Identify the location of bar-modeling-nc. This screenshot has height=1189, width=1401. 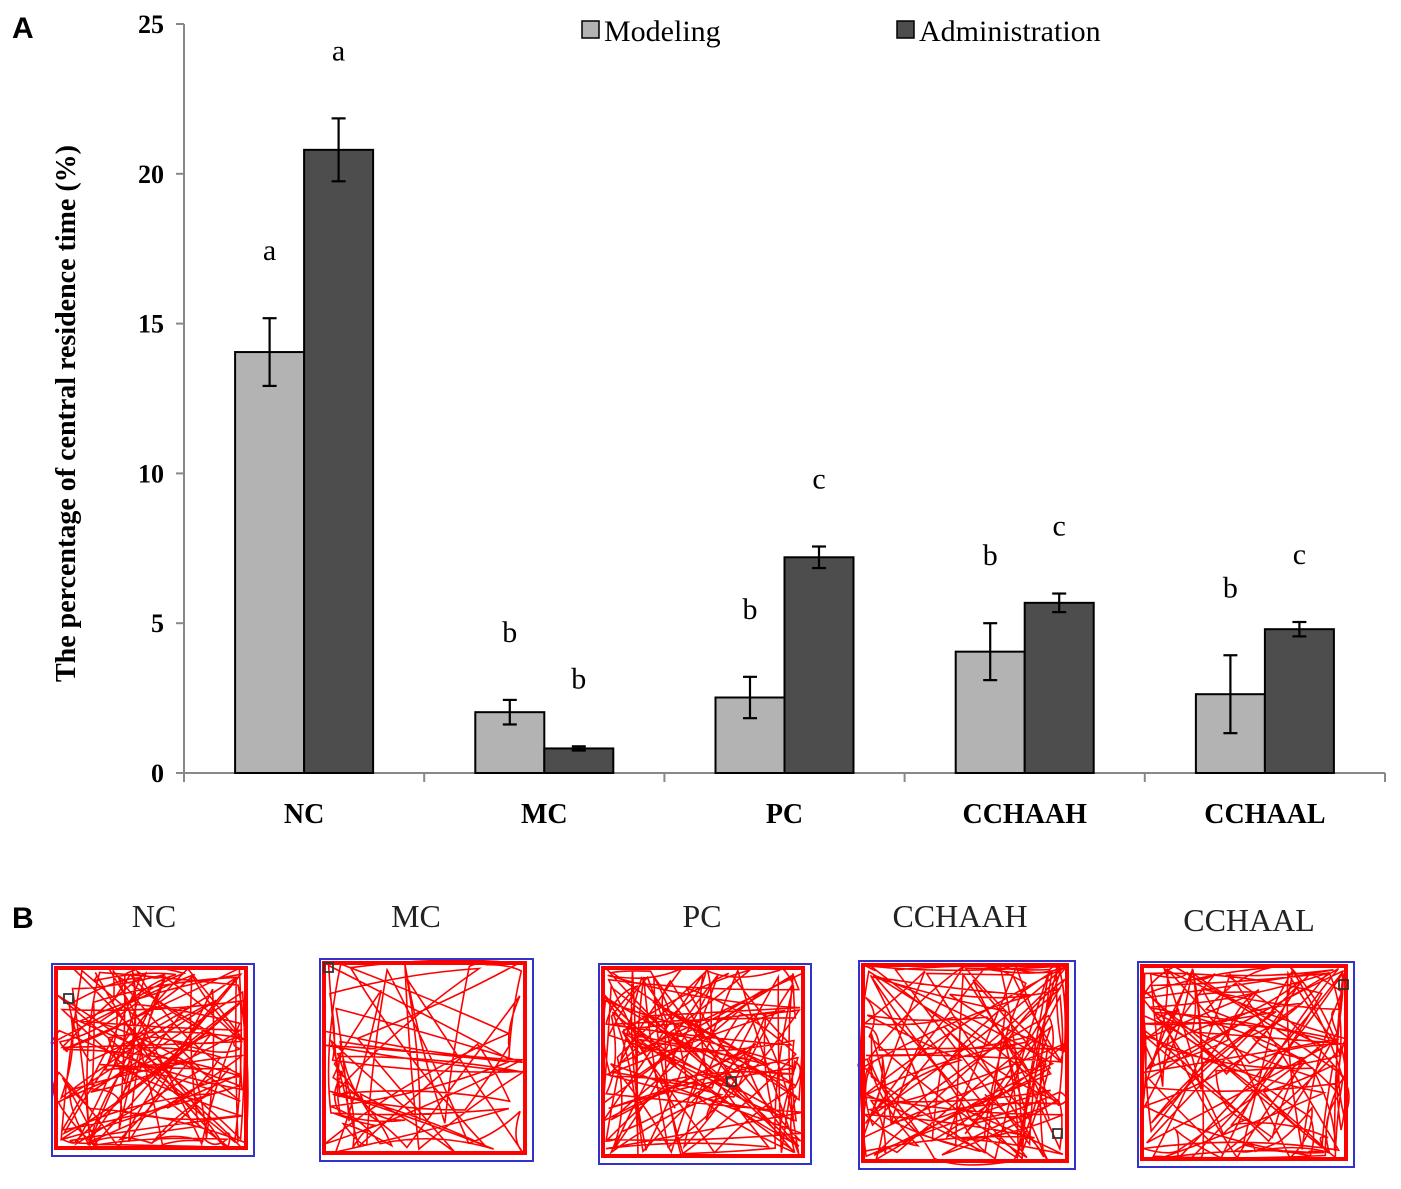
(270, 562).